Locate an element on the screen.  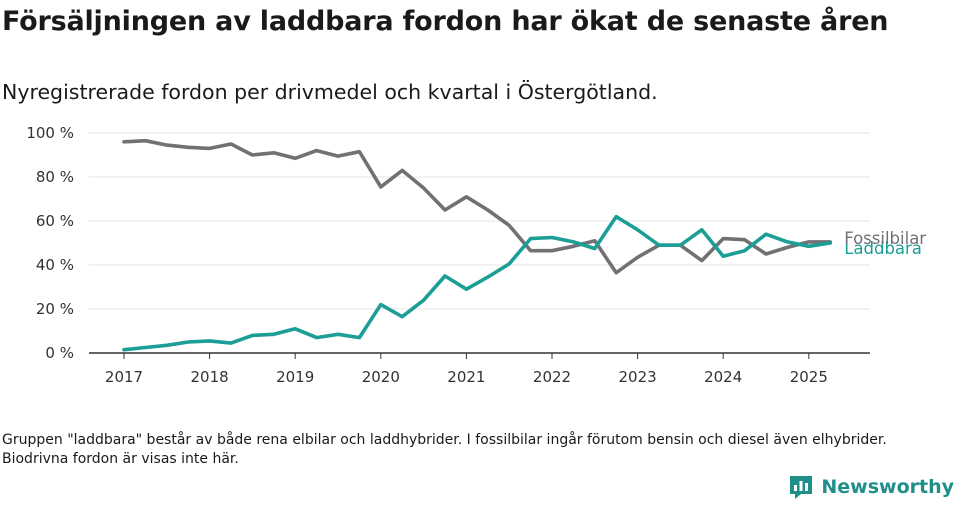
x-tick-label: 2021 is located at coordinates (466, 377).